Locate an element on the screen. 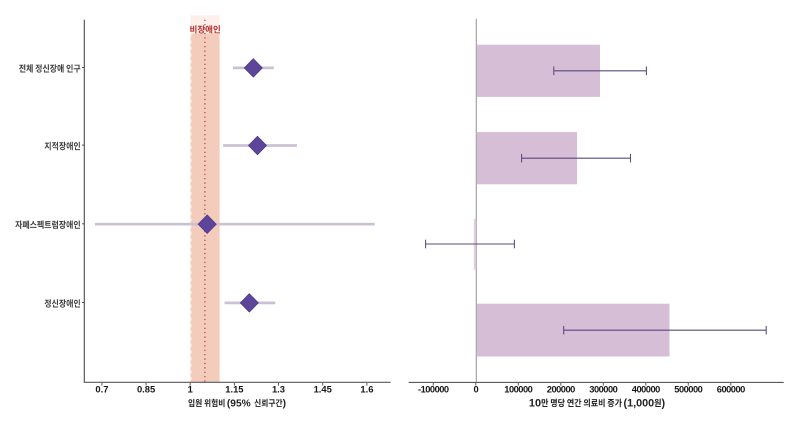  svg-text: 0.85 is located at coordinates (146, 389).